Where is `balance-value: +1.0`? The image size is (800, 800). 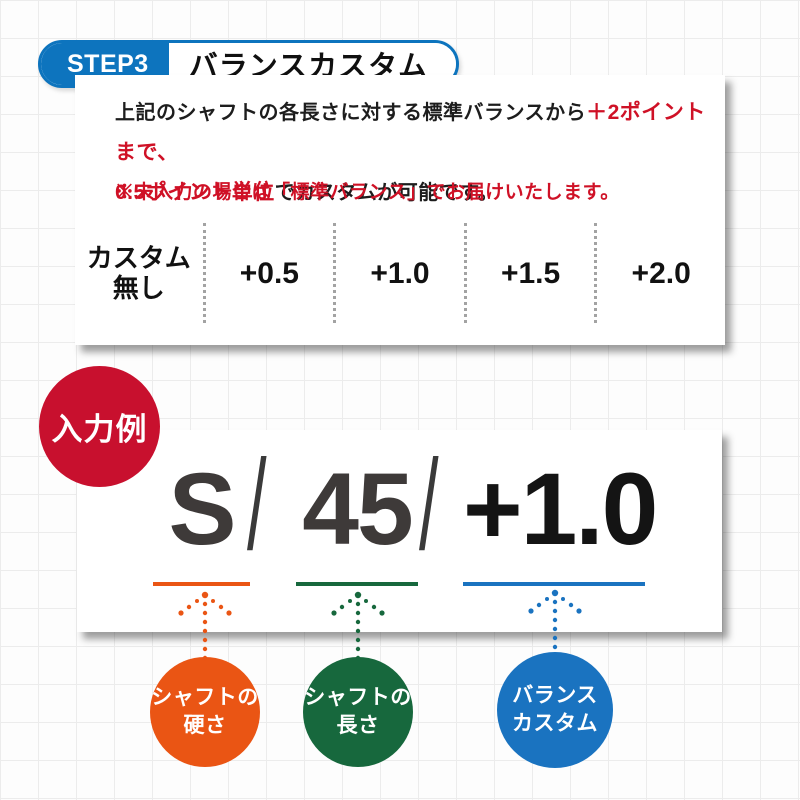
balance-value: +1.0 is located at coordinates (560, 509).